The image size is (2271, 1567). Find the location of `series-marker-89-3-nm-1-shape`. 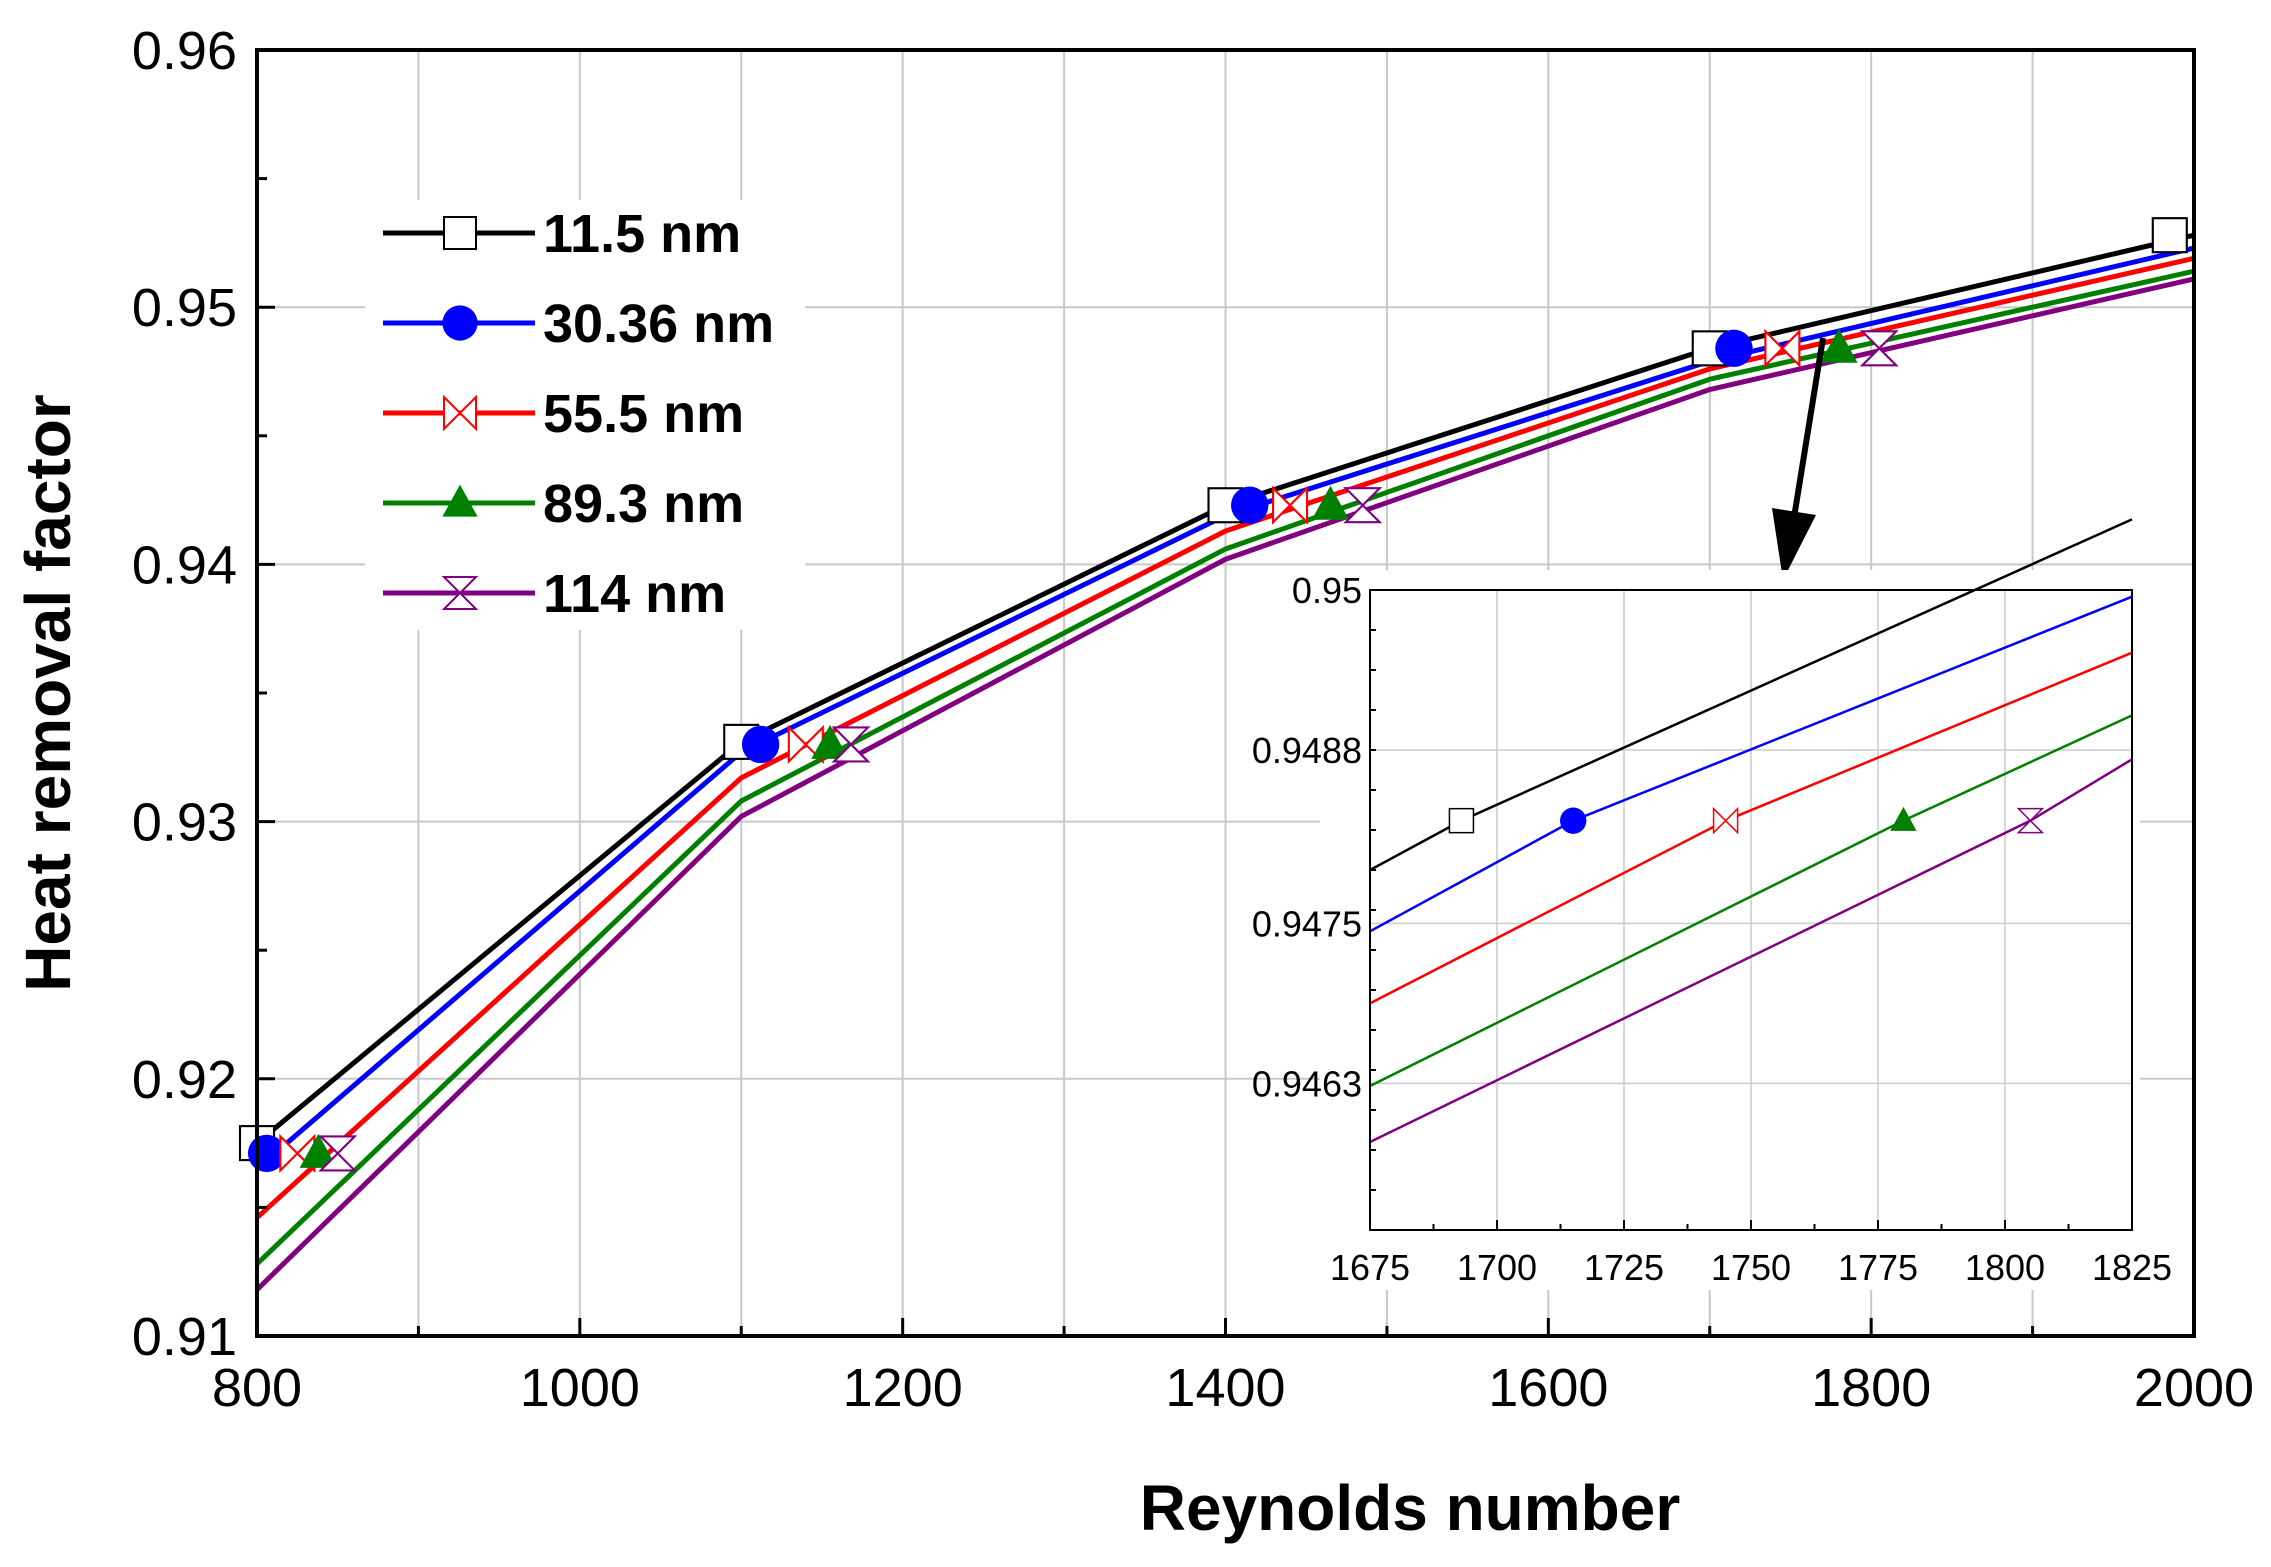

series-marker-89-3-nm-1-shape is located at coordinates (830, 741).